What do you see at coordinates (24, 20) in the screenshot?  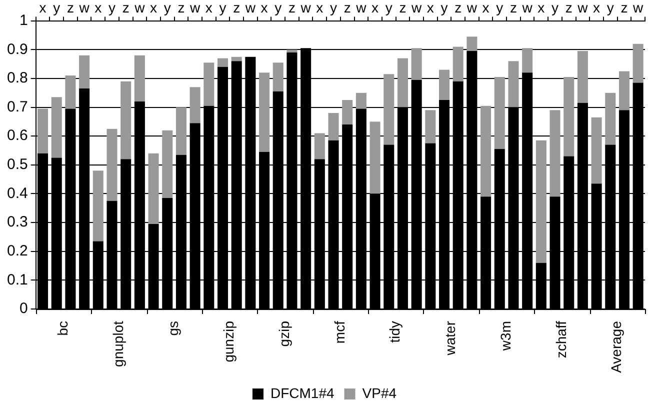 I see `y-tick-label: 1` at bounding box center [24, 20].